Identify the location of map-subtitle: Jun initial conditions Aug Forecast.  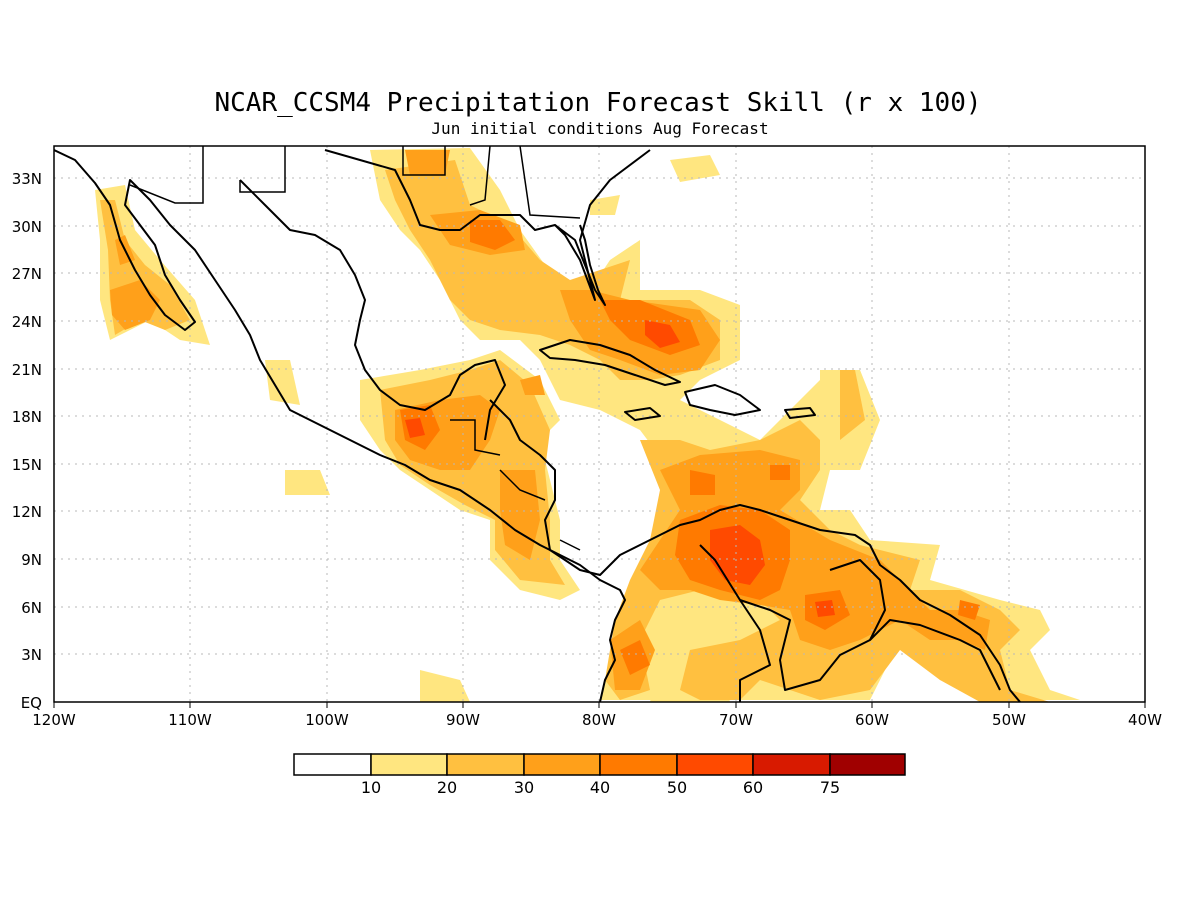
(599, 128).